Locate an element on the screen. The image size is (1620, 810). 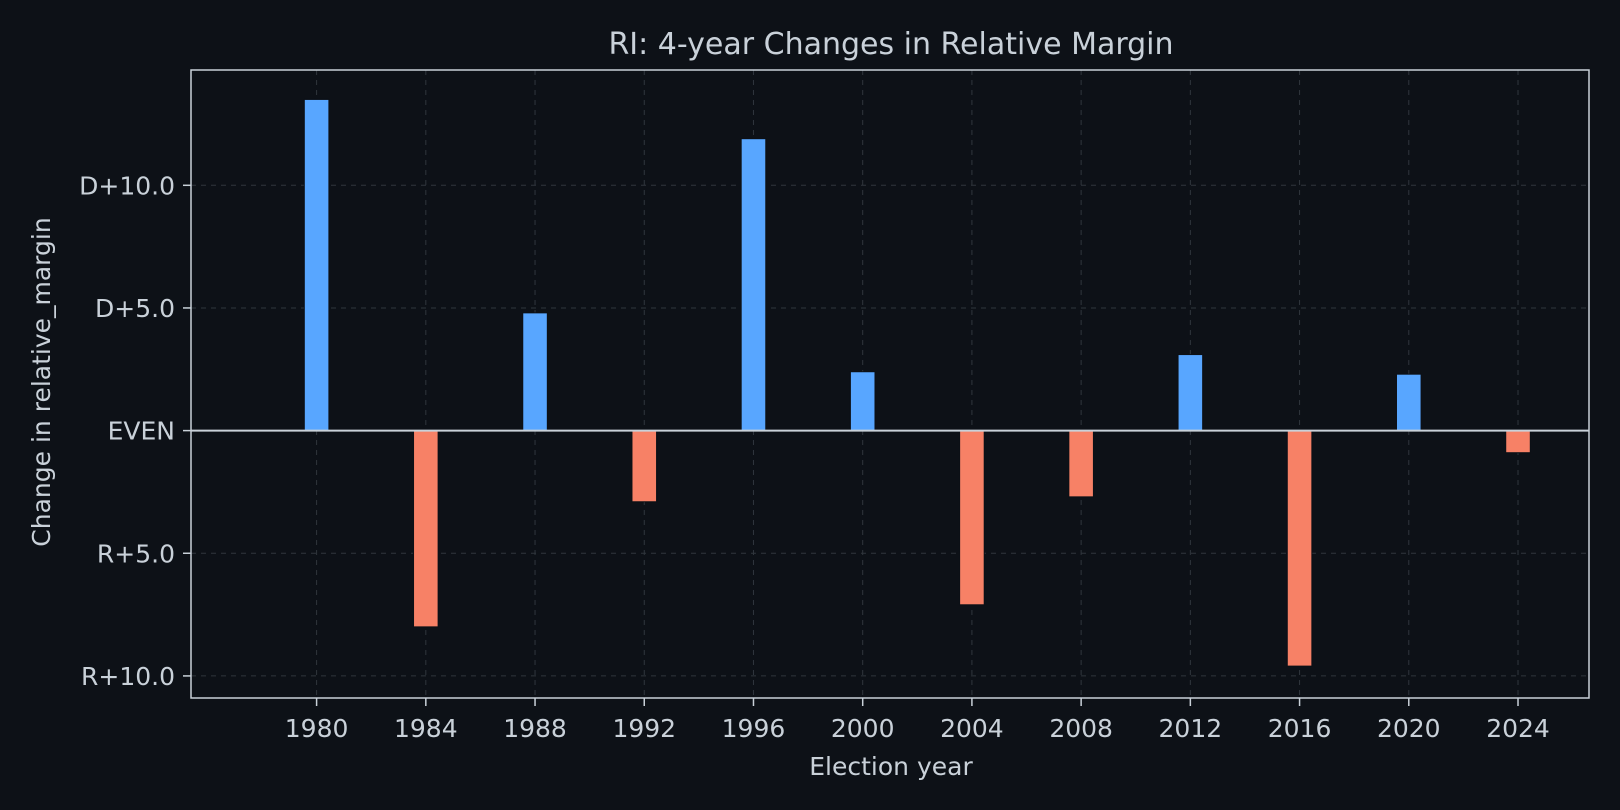
bar-2016 is located at coordinates (1299, 548).